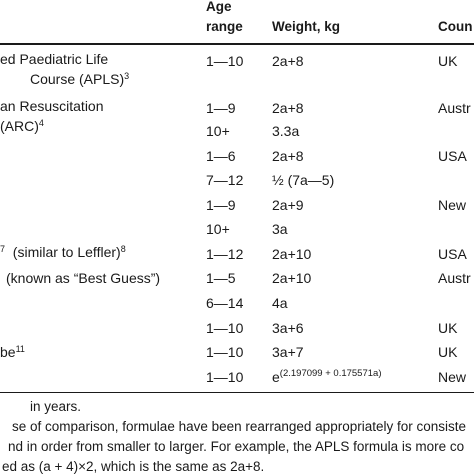  Describe the element at coordinates (56, 406) in the screenshot. I see `footnote-line: in years.` at that location.